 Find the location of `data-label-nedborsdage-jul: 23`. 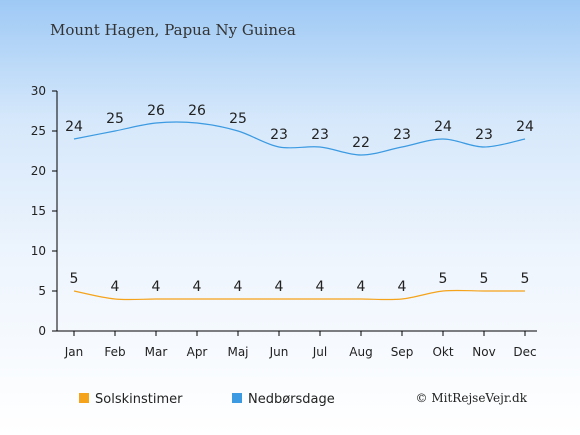

data-label-nedborsdage-jul: 23 is located at coordinates (320, 135).